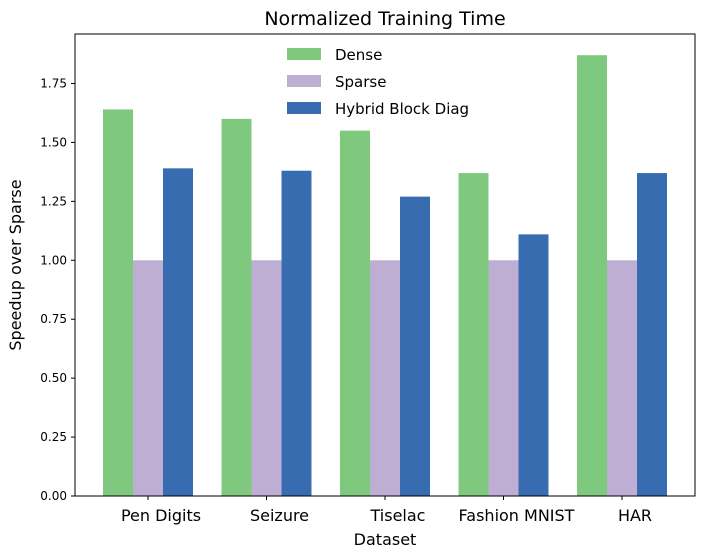 This screenshot has height=559, width=705. What do you see at coordinates (53, 437) in the screenshot?
I see `y-tick-label: 0.25` at bounding box center [53, 437].